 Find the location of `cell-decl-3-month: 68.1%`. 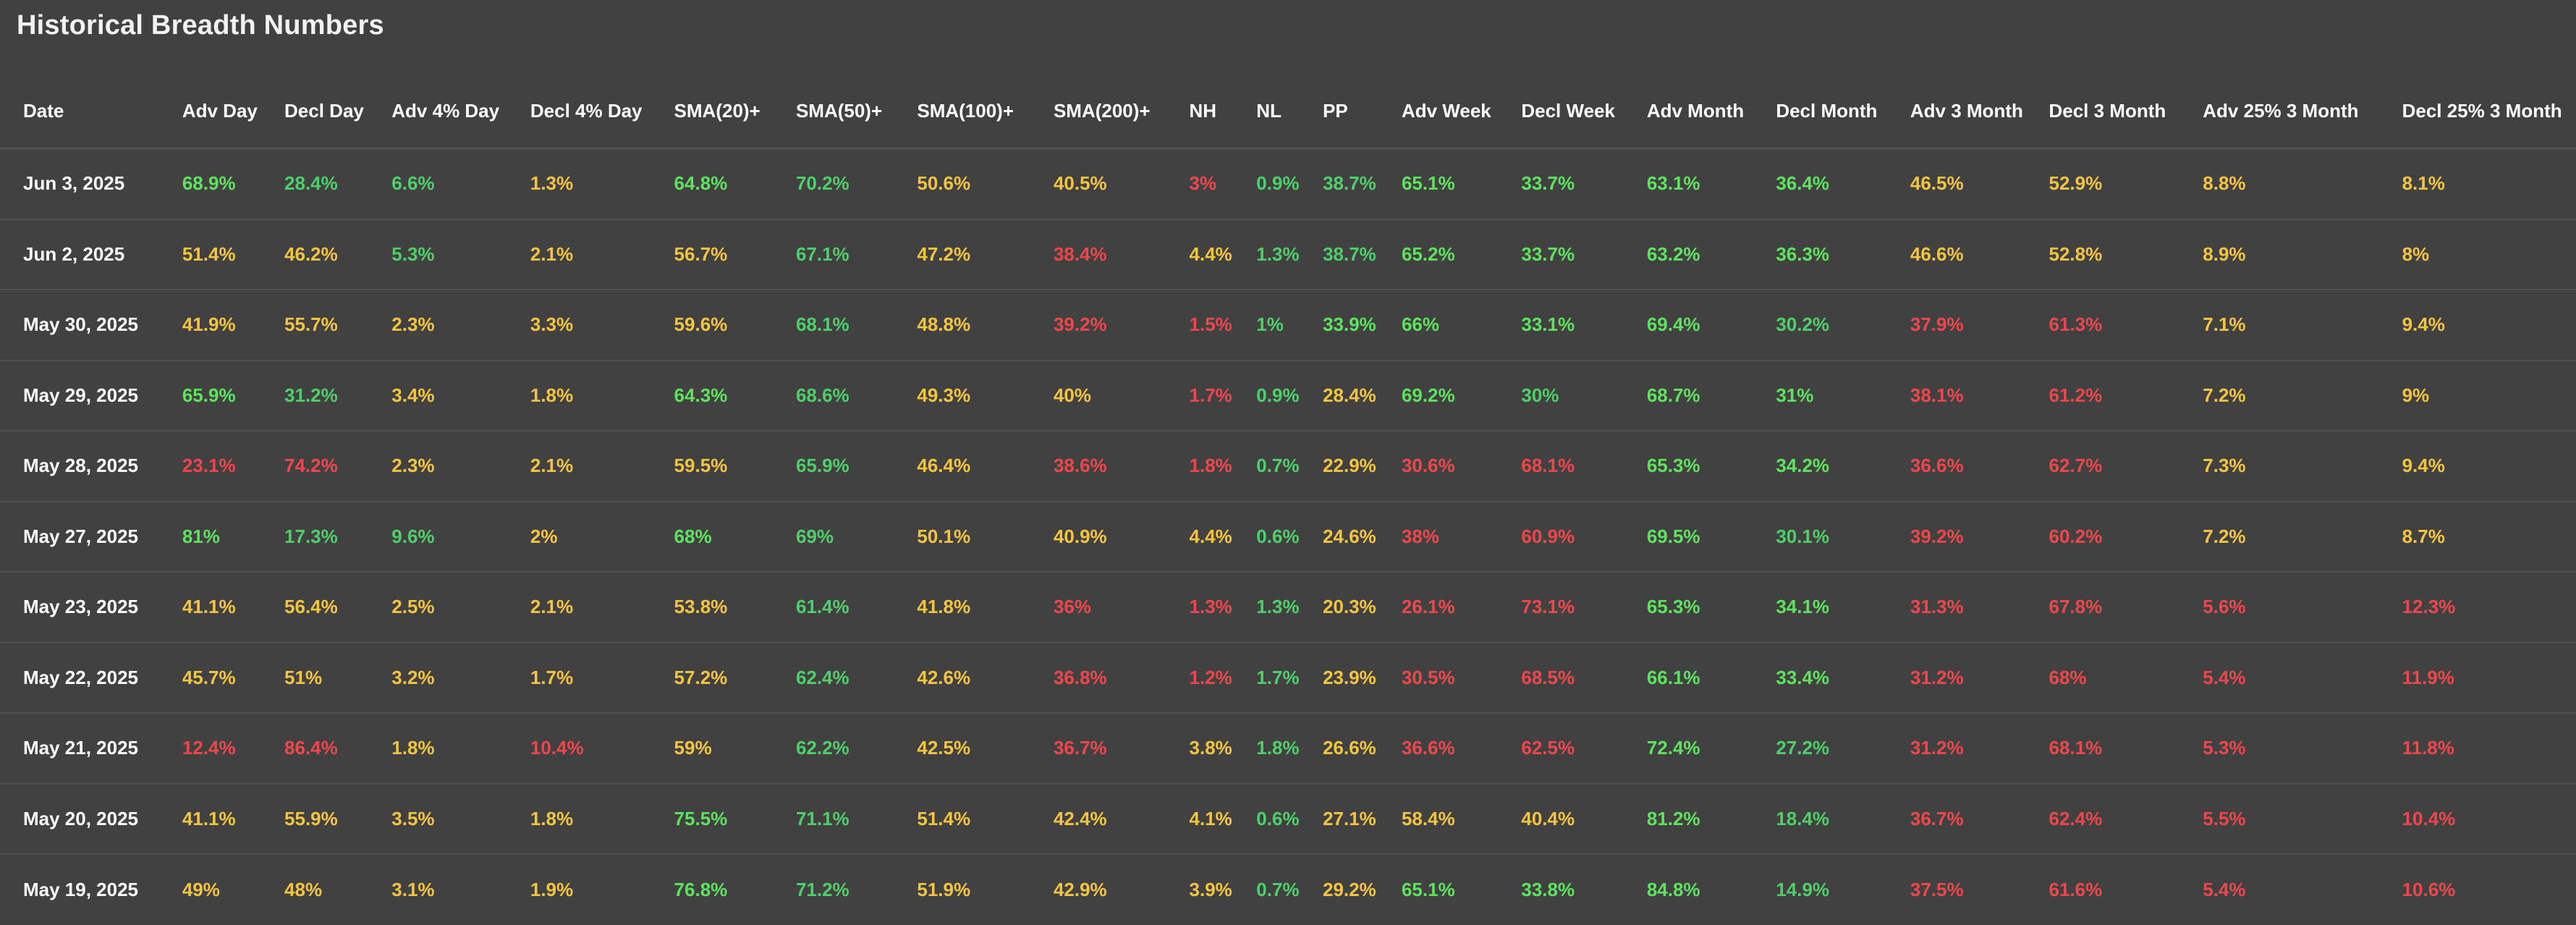

cell-decl-3-month: 68.1% is located at coordinates (2102, 749).